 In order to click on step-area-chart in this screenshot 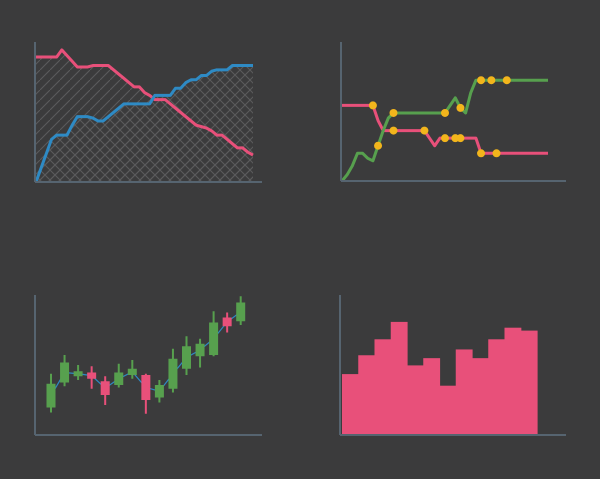, I will do `click(452, 365)`.